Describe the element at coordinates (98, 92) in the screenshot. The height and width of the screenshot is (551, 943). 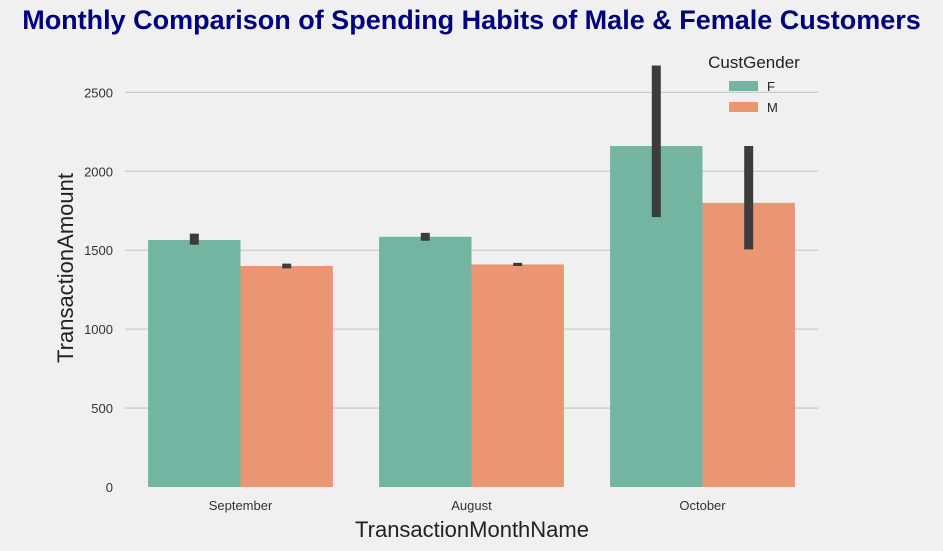
I see `y-tick-label: 2500` at that location.